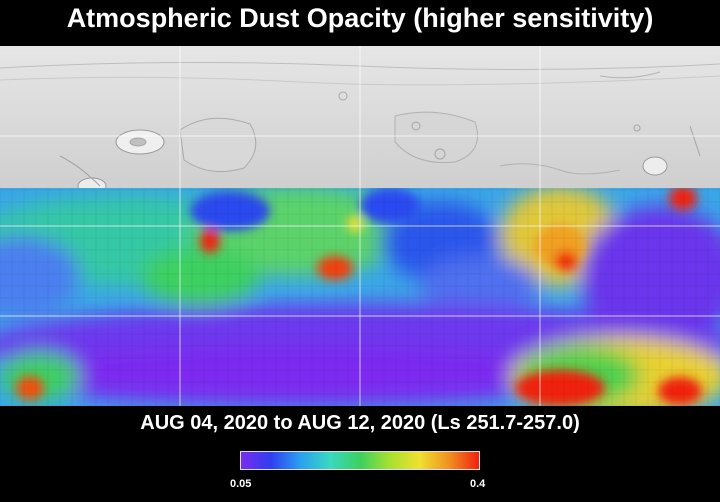  I want to click on colorbar-min-label: 0.05, so click(241, 484).